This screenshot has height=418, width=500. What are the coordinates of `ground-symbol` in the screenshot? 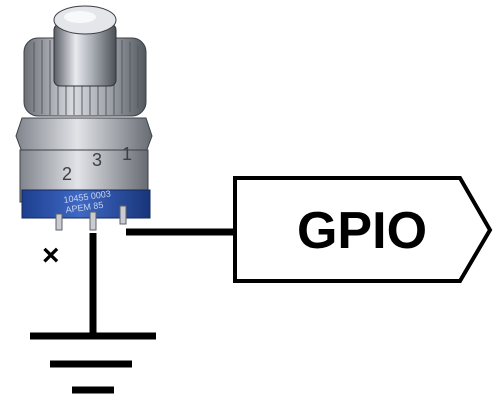 It's located at (93, 363).